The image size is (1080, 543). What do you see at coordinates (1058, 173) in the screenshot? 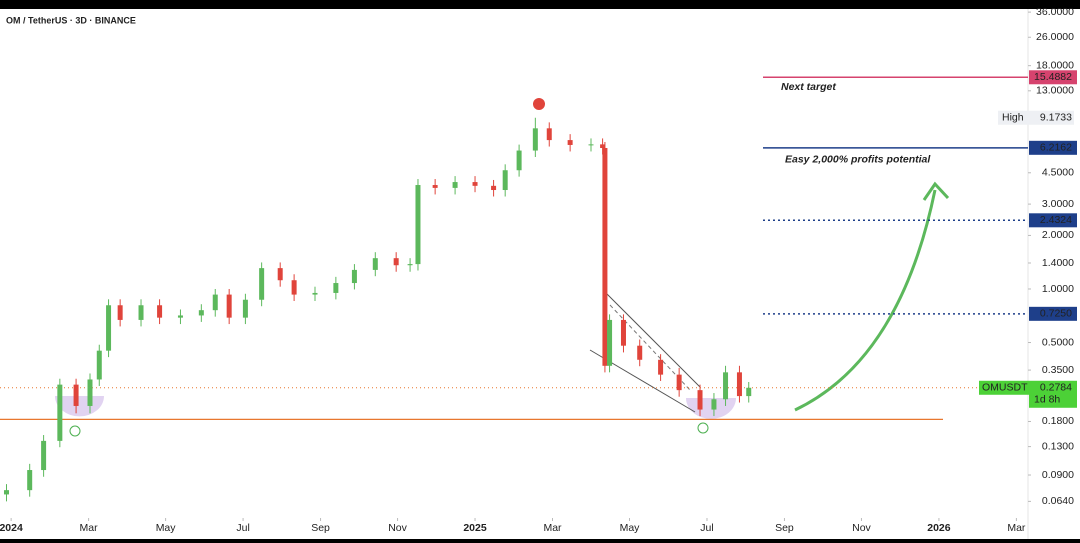
I see `y-tick-label: 4.5000` at bounding box center [1058, 173].